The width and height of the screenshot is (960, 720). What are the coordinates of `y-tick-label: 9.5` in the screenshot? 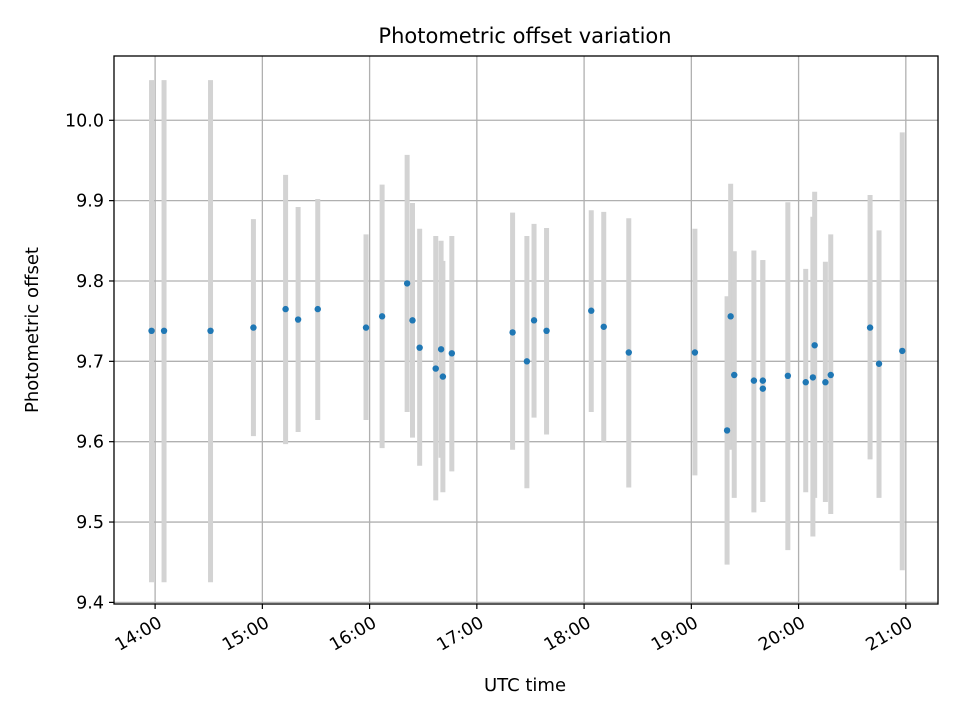 It's located at (90, 523).